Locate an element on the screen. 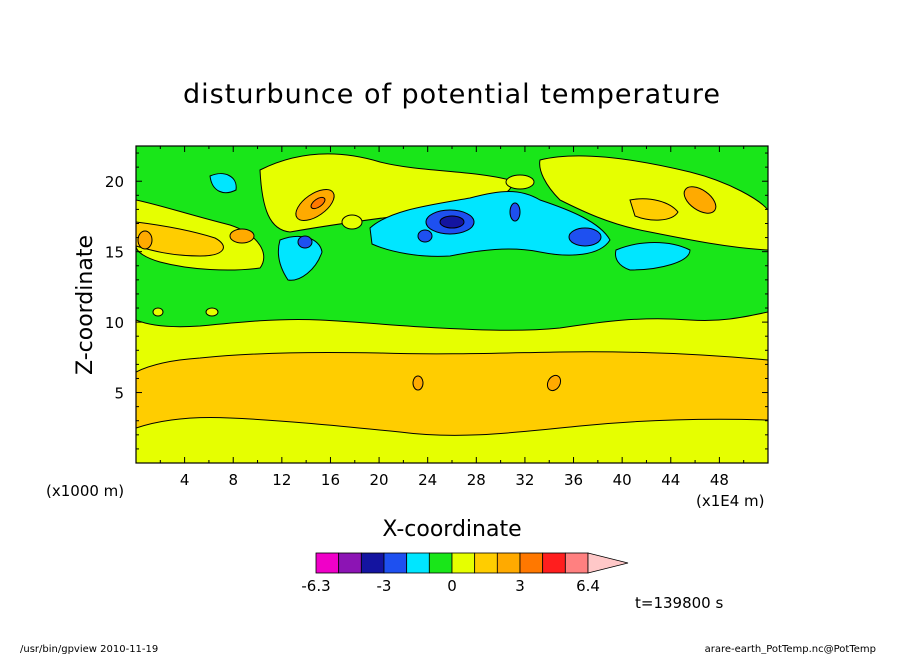  colorbar-tick-label: 6.4 is located at coordinates (588, 586).